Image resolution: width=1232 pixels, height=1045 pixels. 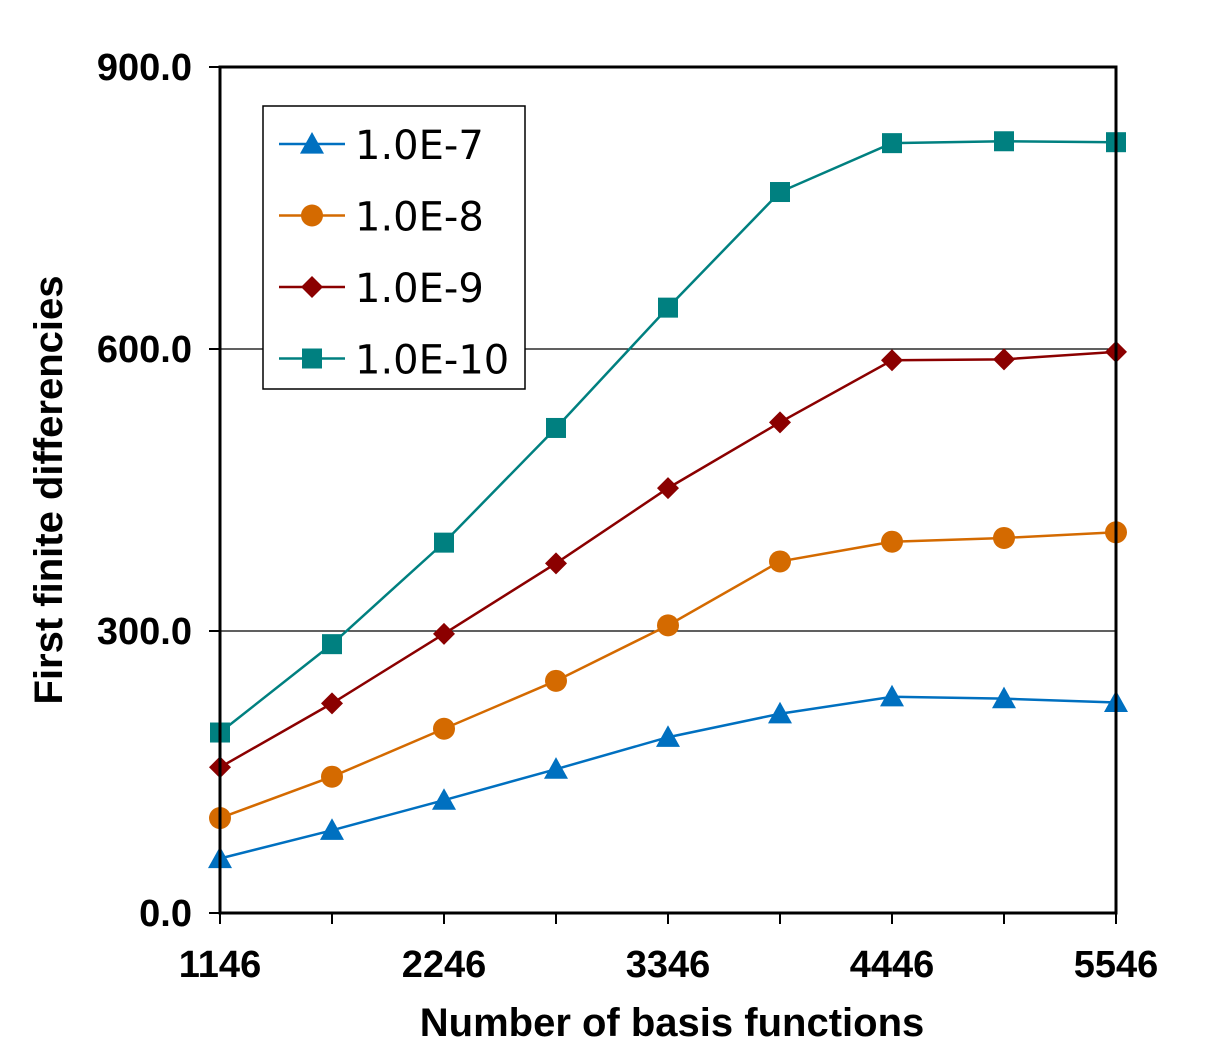 I want to click on y-tick-label: 0.0, so click(x=165, y=914).